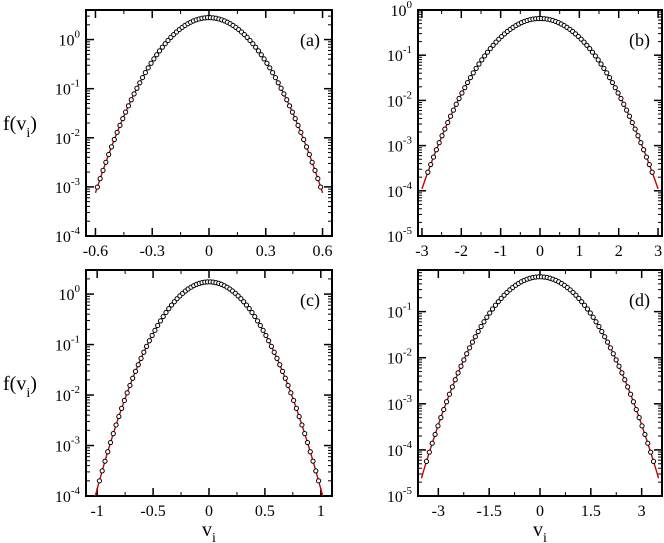  What do you see at coordinates (97, 511) in the screenshot?
I see `x-tick-label: -1` at bounding box center [97, 511].